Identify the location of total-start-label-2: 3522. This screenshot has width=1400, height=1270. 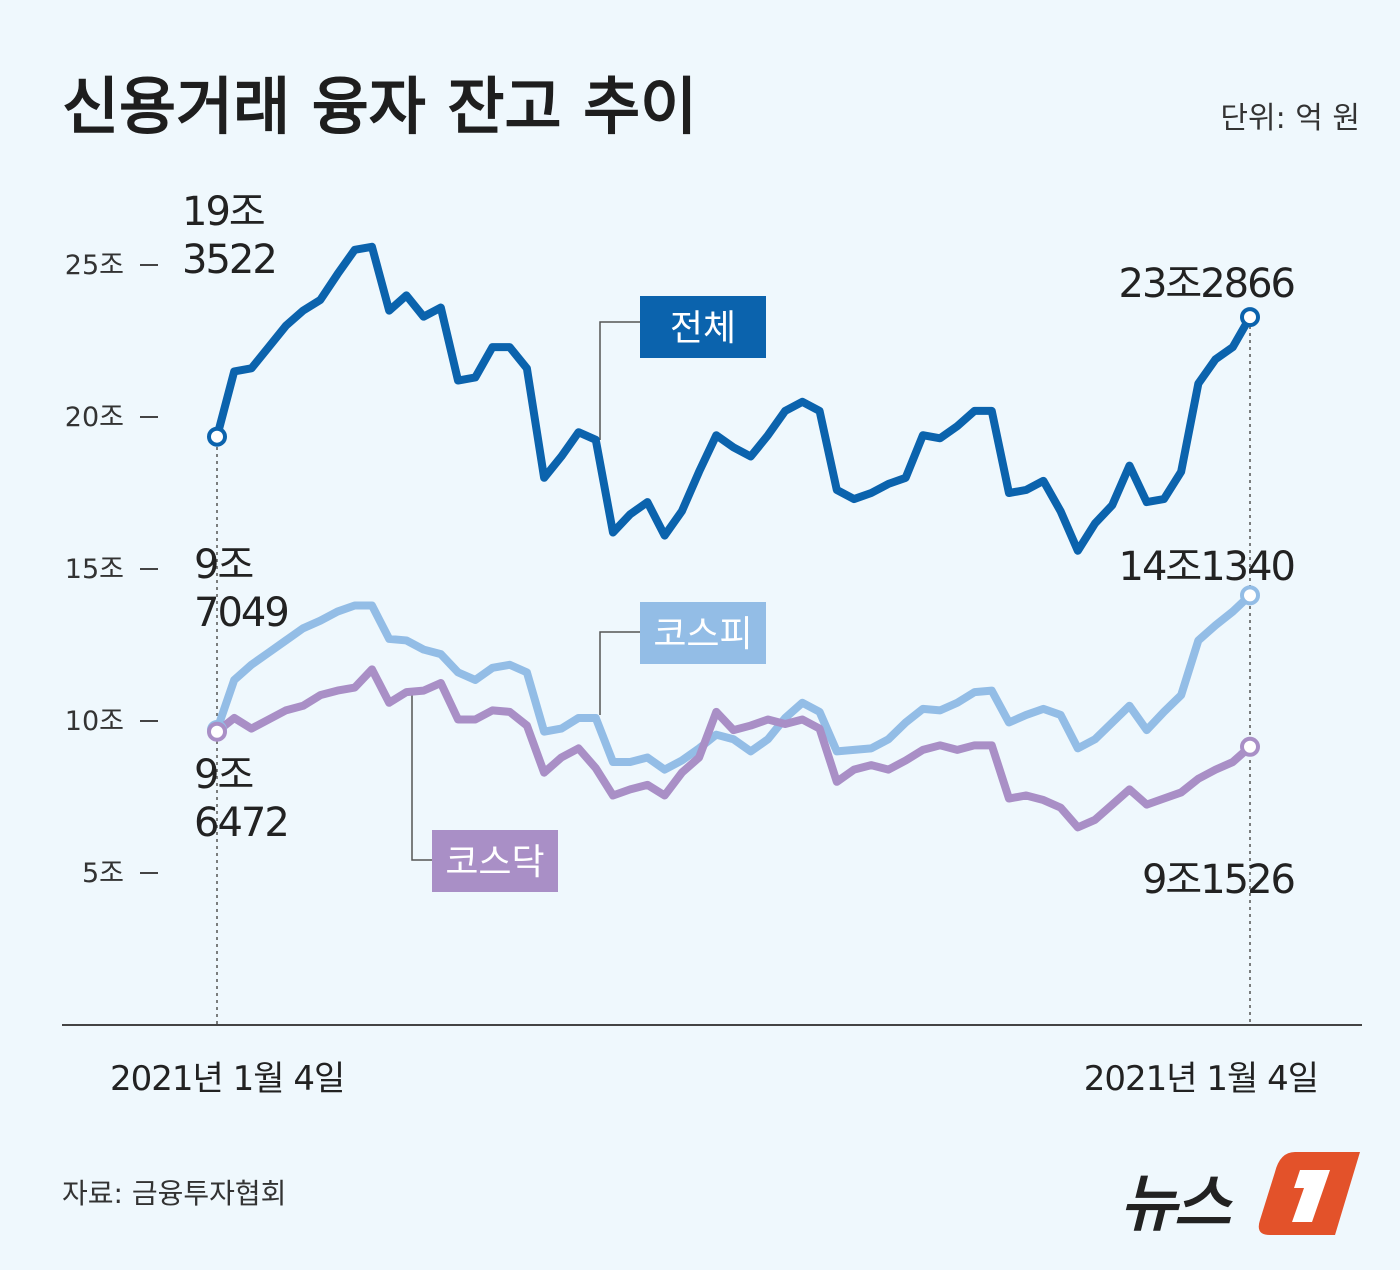
(229, 260).